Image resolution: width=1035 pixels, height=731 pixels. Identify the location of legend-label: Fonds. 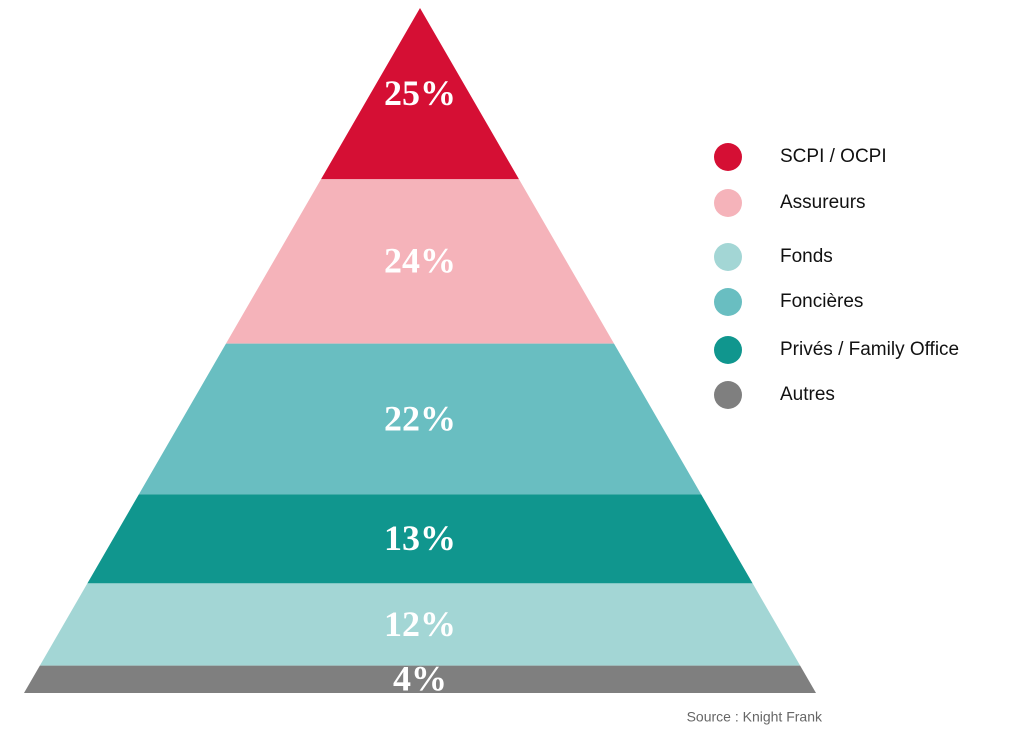
(806, 256).